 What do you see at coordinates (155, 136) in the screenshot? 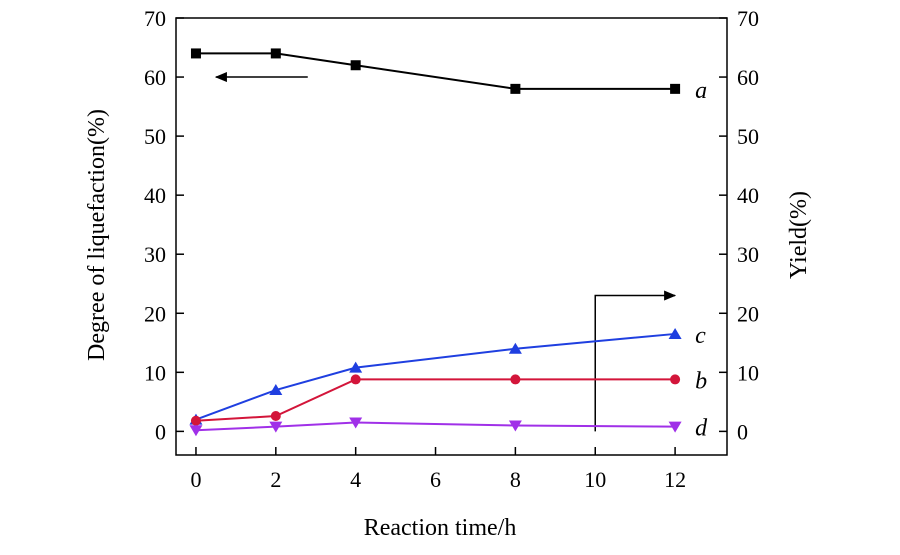
I see `y-tick-label-left-5: 50` at bounding box center [155, 136].